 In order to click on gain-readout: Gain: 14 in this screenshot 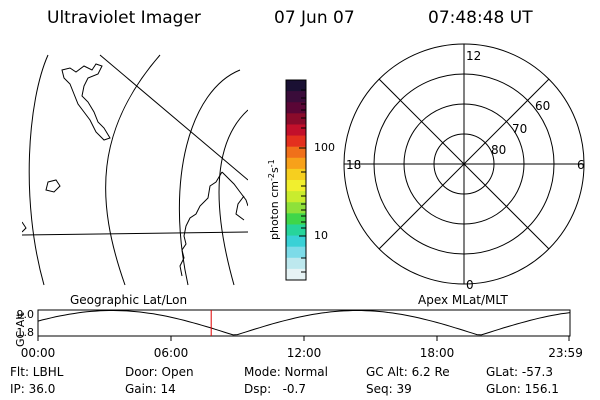, I will do `click(150, 389)`.